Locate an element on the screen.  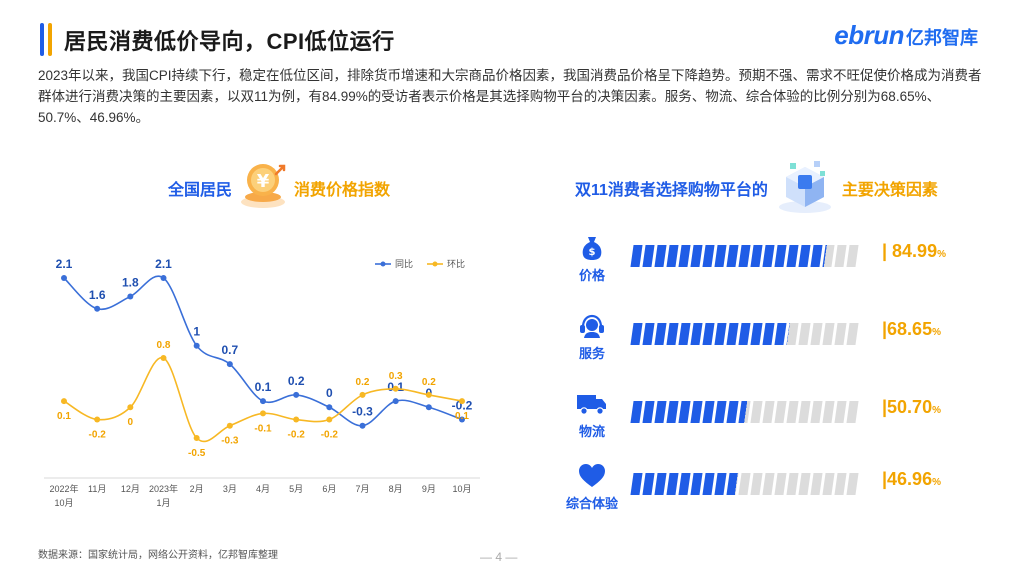
x-tick-label-9-0: 7月 is located at coordinates (362, 489).